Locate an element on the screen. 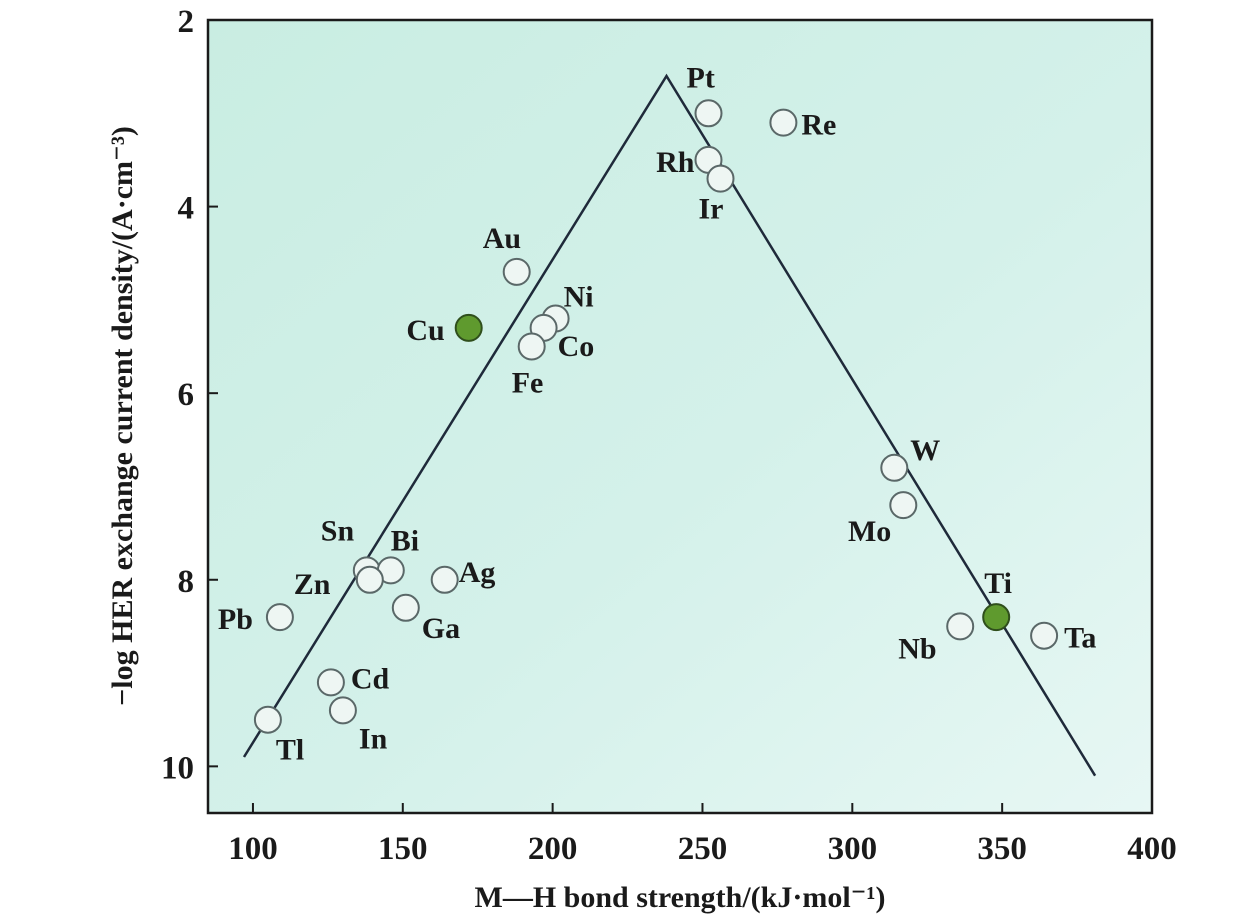  point-nb is located at coordinates (960, 626).